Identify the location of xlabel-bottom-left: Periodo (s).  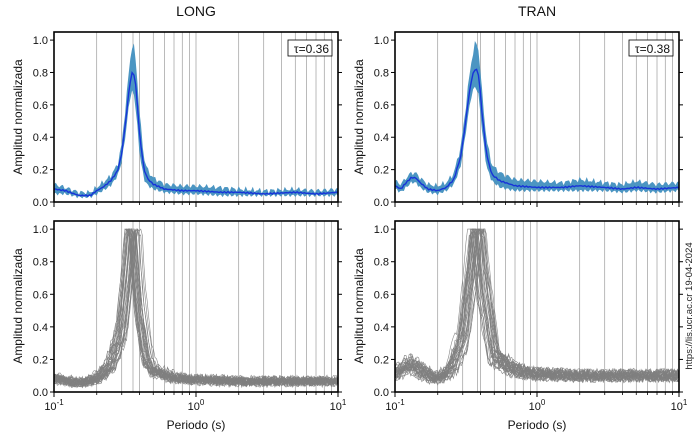
(196, 425).